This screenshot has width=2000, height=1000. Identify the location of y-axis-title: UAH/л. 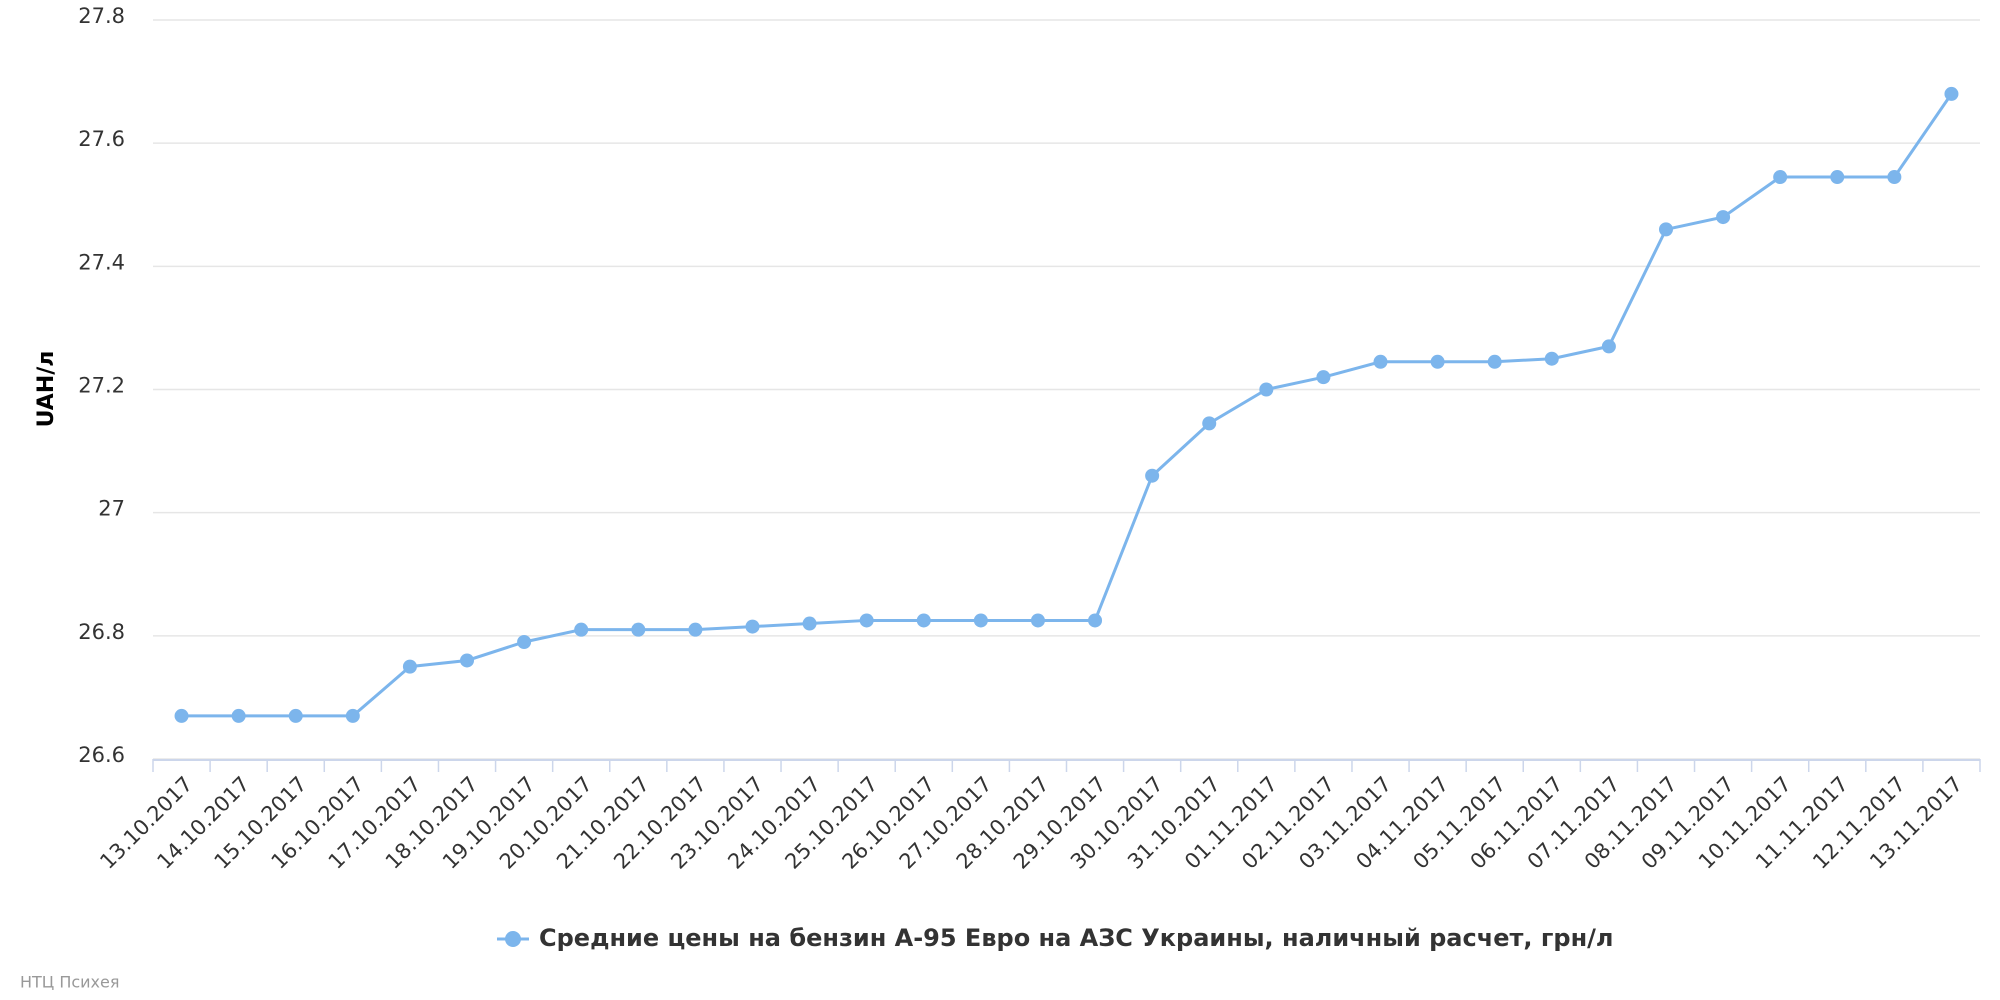
(46, 389).